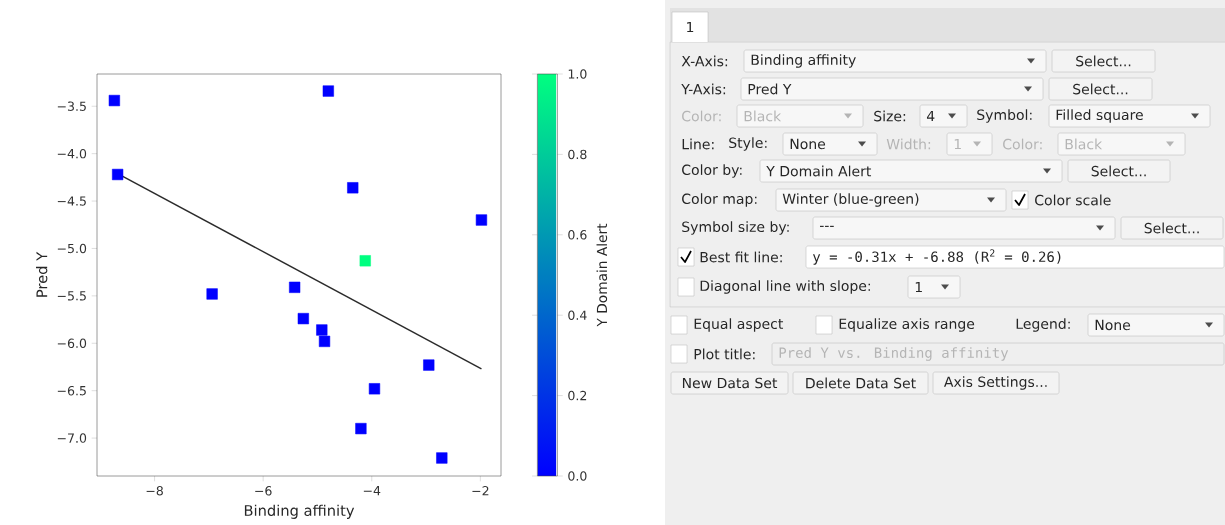  I want to click on text: Diagonal line with slope:, so click(785, 287).